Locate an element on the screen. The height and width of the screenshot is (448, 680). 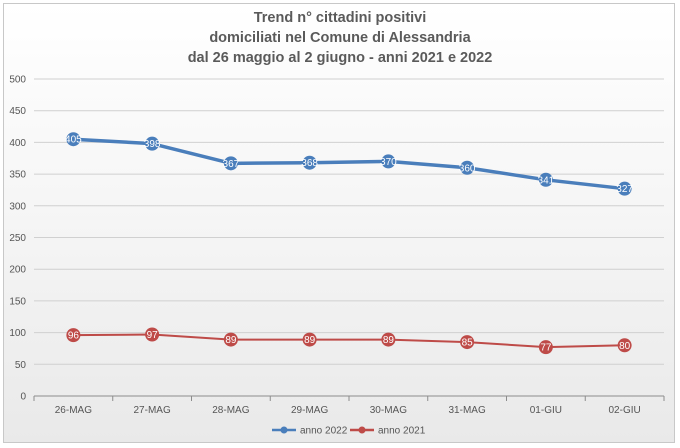
y-tick-label-250: 250 is located at coordinates (17, 238).